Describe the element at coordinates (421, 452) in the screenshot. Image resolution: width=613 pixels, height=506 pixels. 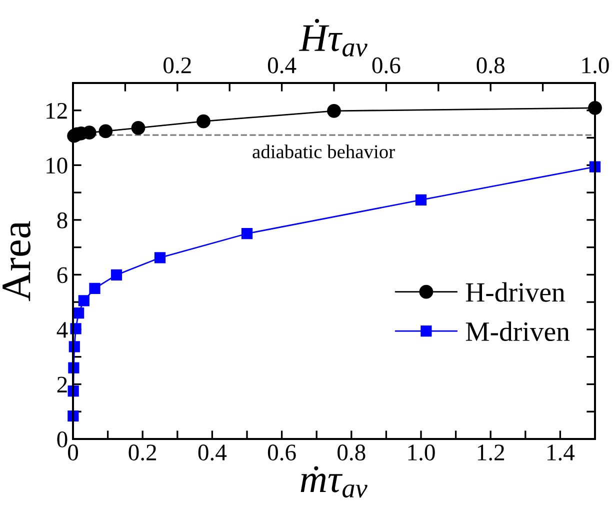
I see `x-tick-label: 1.0` at that location.